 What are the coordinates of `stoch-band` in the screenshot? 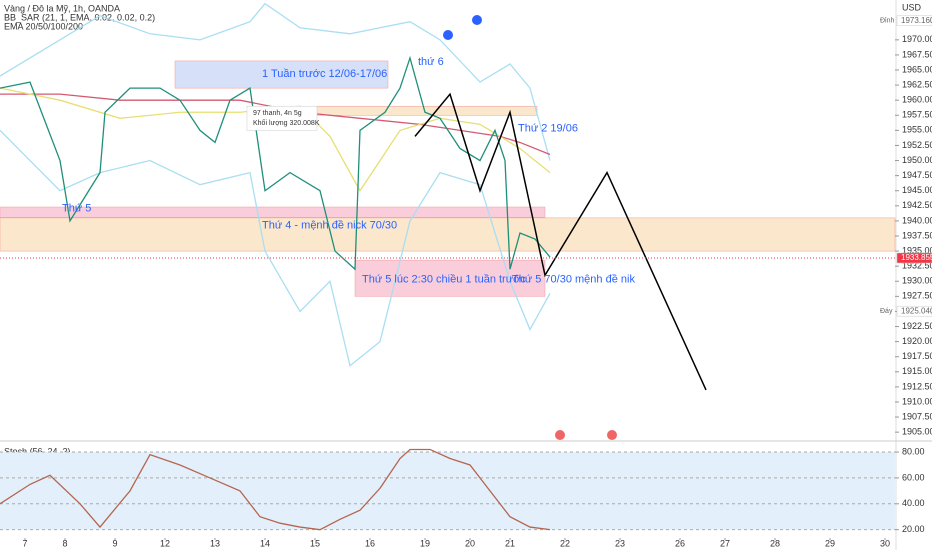 It's located at (447, 491).